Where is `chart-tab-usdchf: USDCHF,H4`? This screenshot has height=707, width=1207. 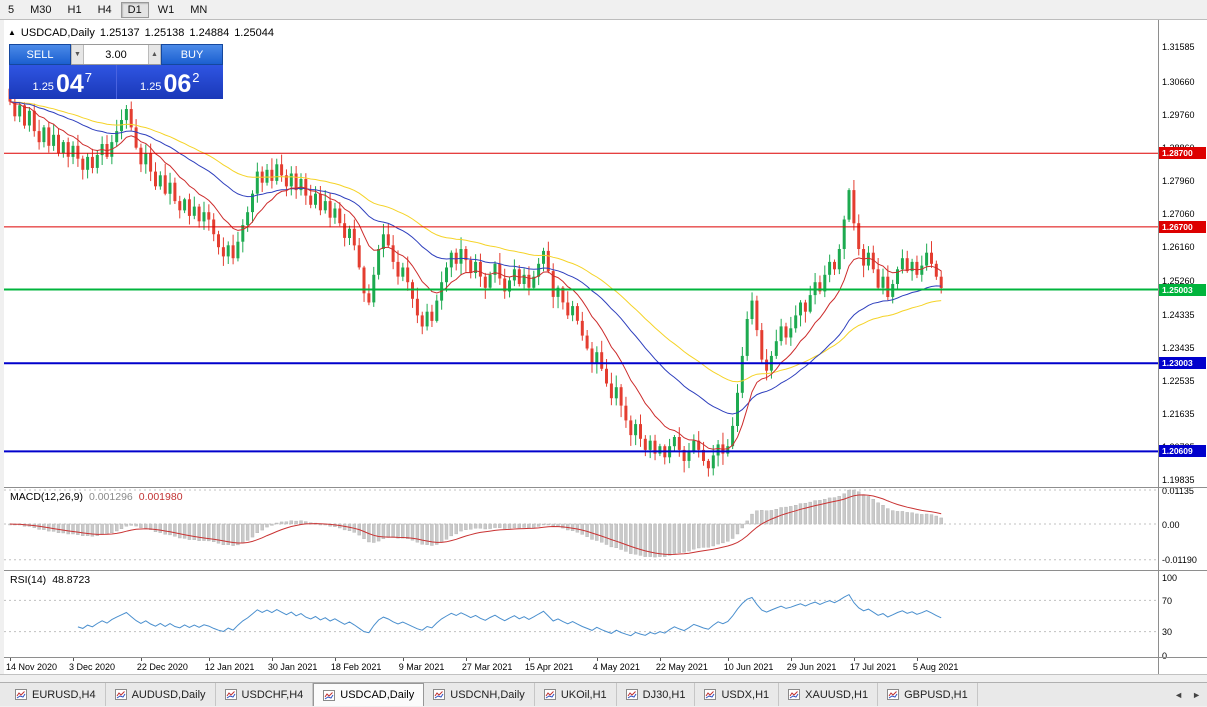
chart-tab-usdchf: USDCHF,H4 is located at coordinates (265, 694).